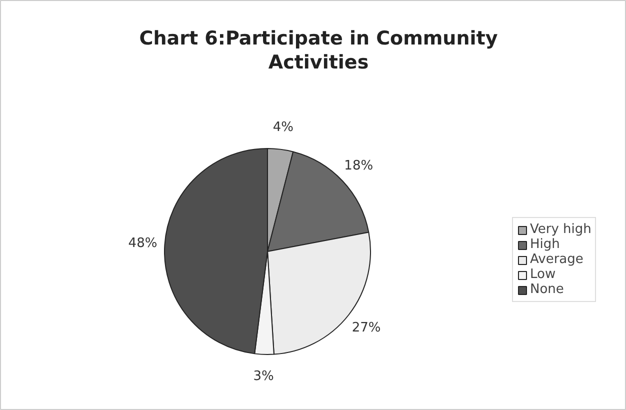 This screenshot has width=626, height=410. What do you see at coordinates (263, 376) in the screenshot?
I see `data-label: 3%` at bounding box center [263, 376].